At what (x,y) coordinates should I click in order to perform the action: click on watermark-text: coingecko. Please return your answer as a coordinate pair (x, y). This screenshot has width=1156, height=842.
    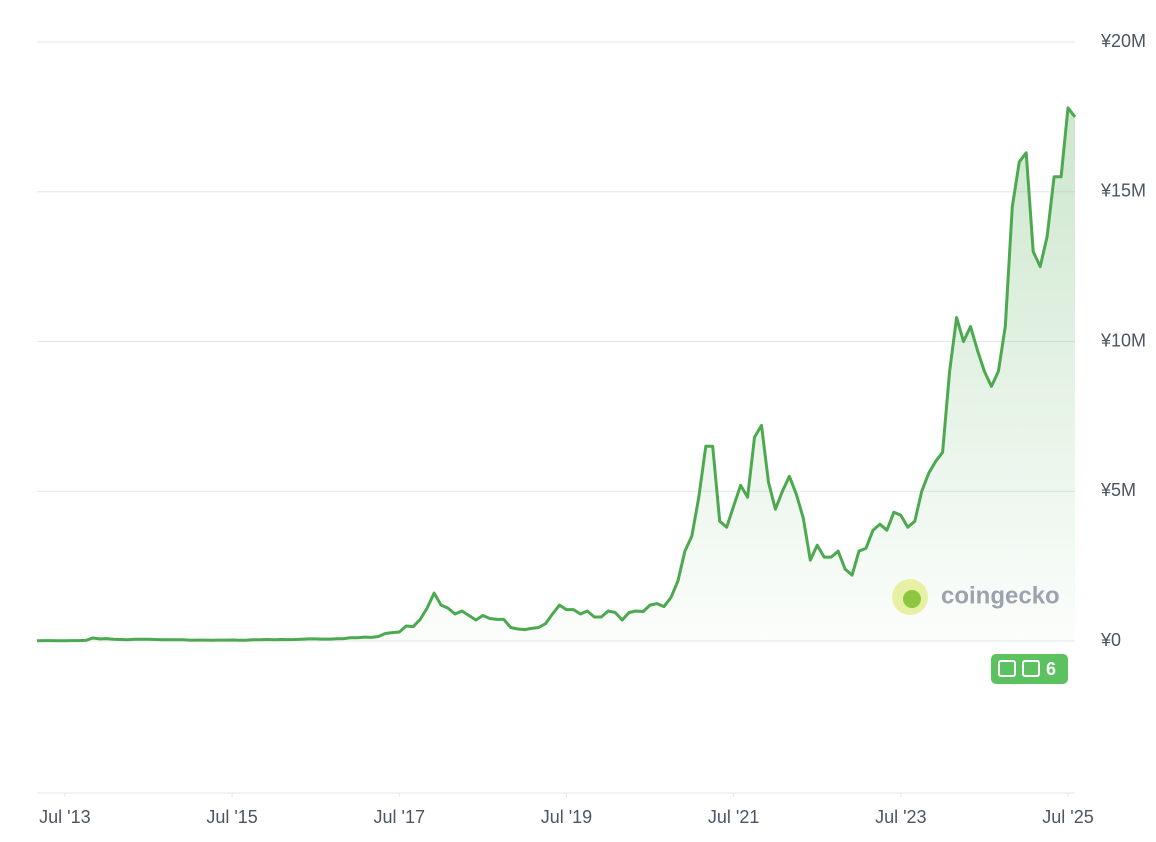
    Looking at the image, I should click on (1000, 595).